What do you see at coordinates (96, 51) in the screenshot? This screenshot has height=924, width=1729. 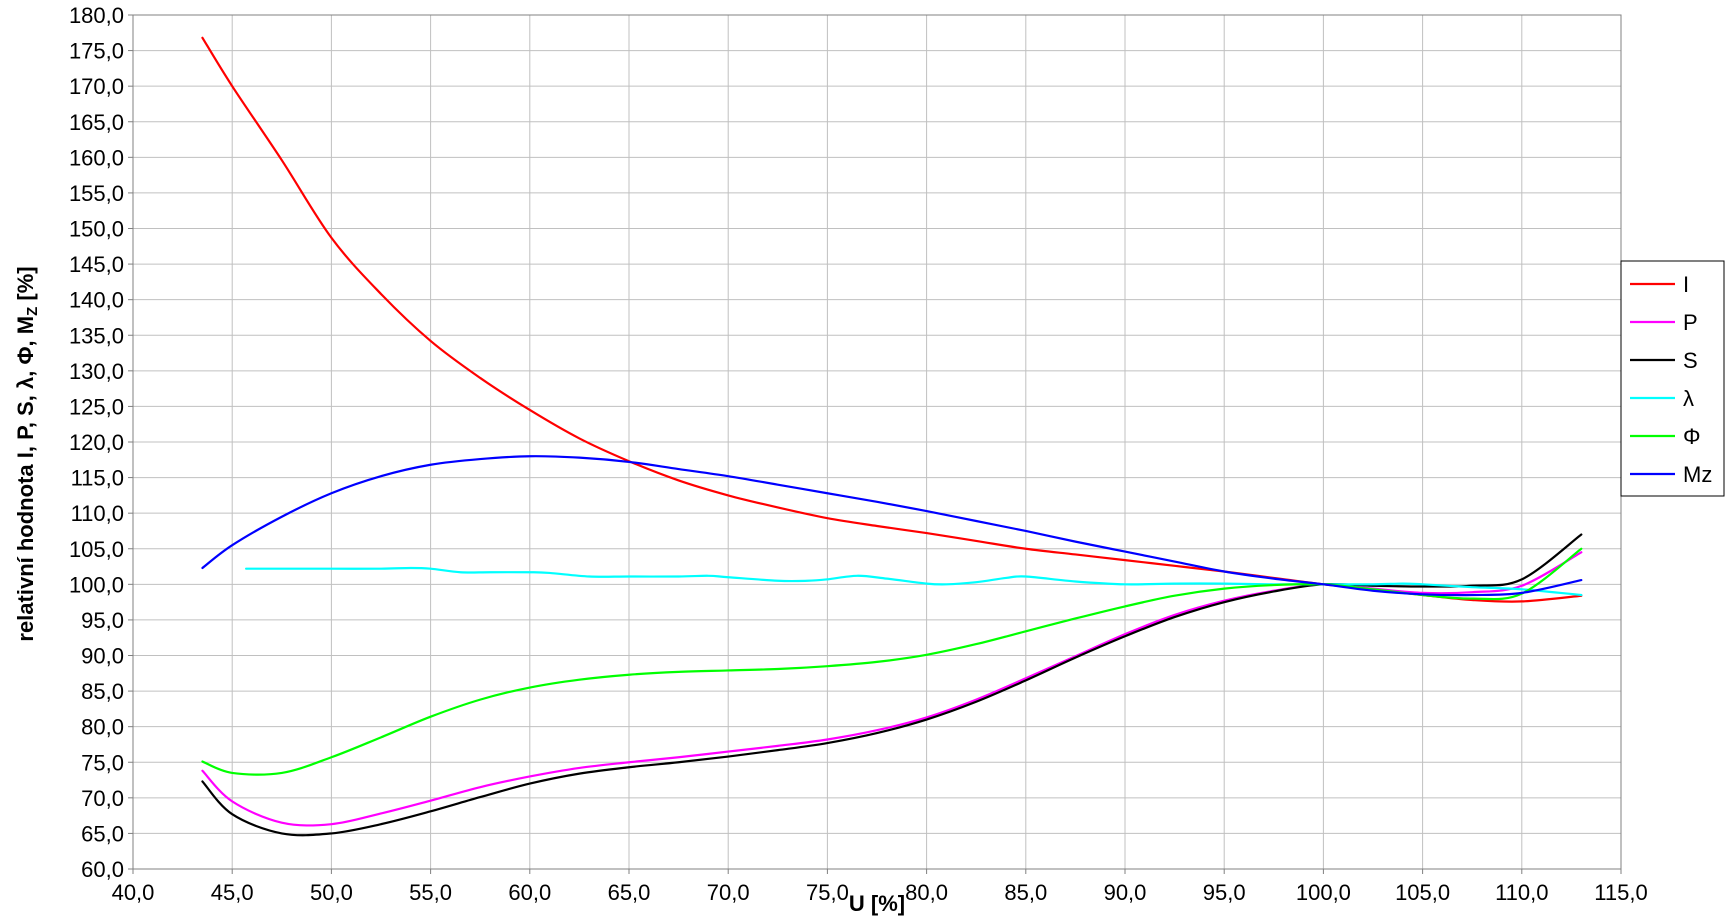 I see `y-tick-label: 175,0` at bounding box center [96, 51].